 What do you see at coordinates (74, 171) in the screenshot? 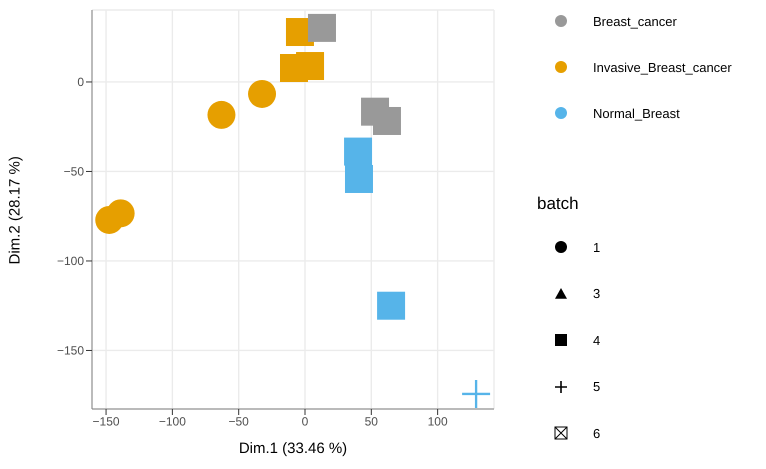
I see `y-tick-label: −50` at bounding box center [74, 171].